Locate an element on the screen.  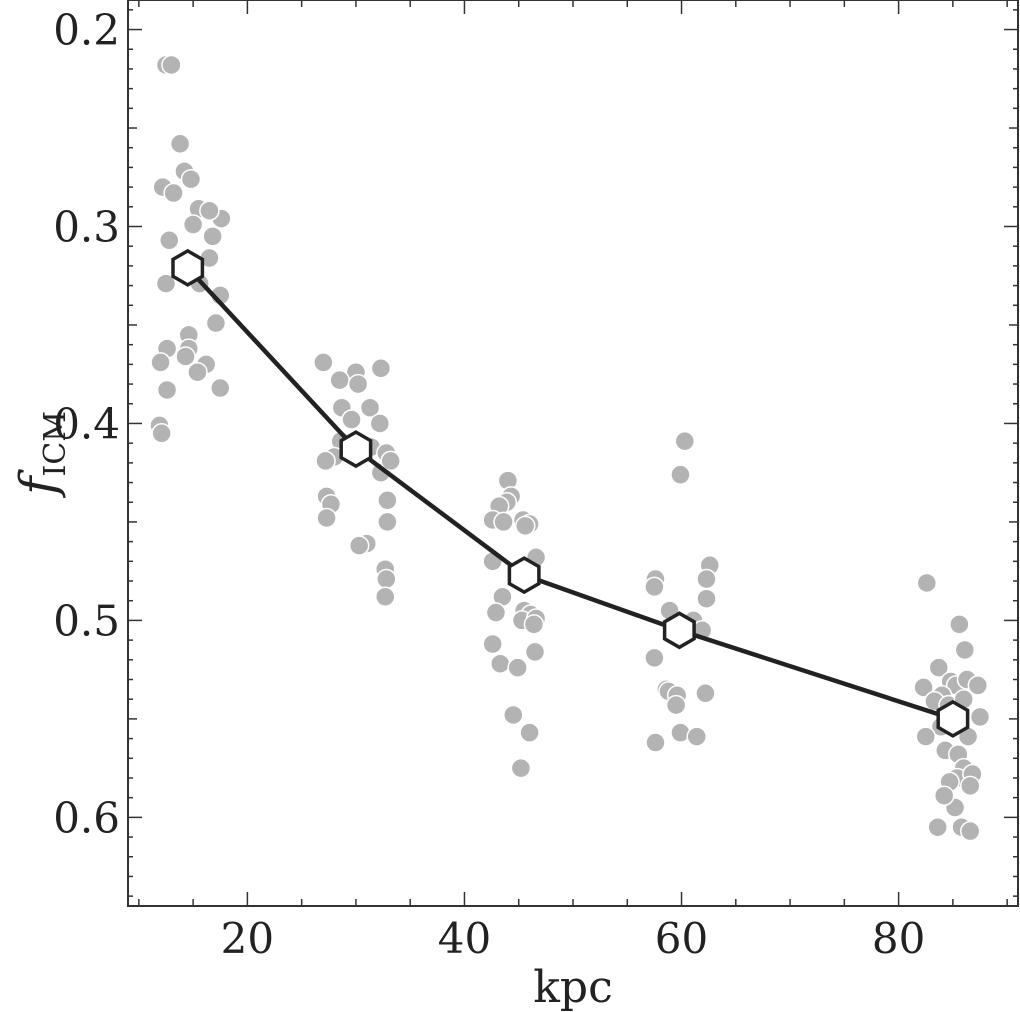
y-tick-label: 0.2 is located at coordinates (86, 30).